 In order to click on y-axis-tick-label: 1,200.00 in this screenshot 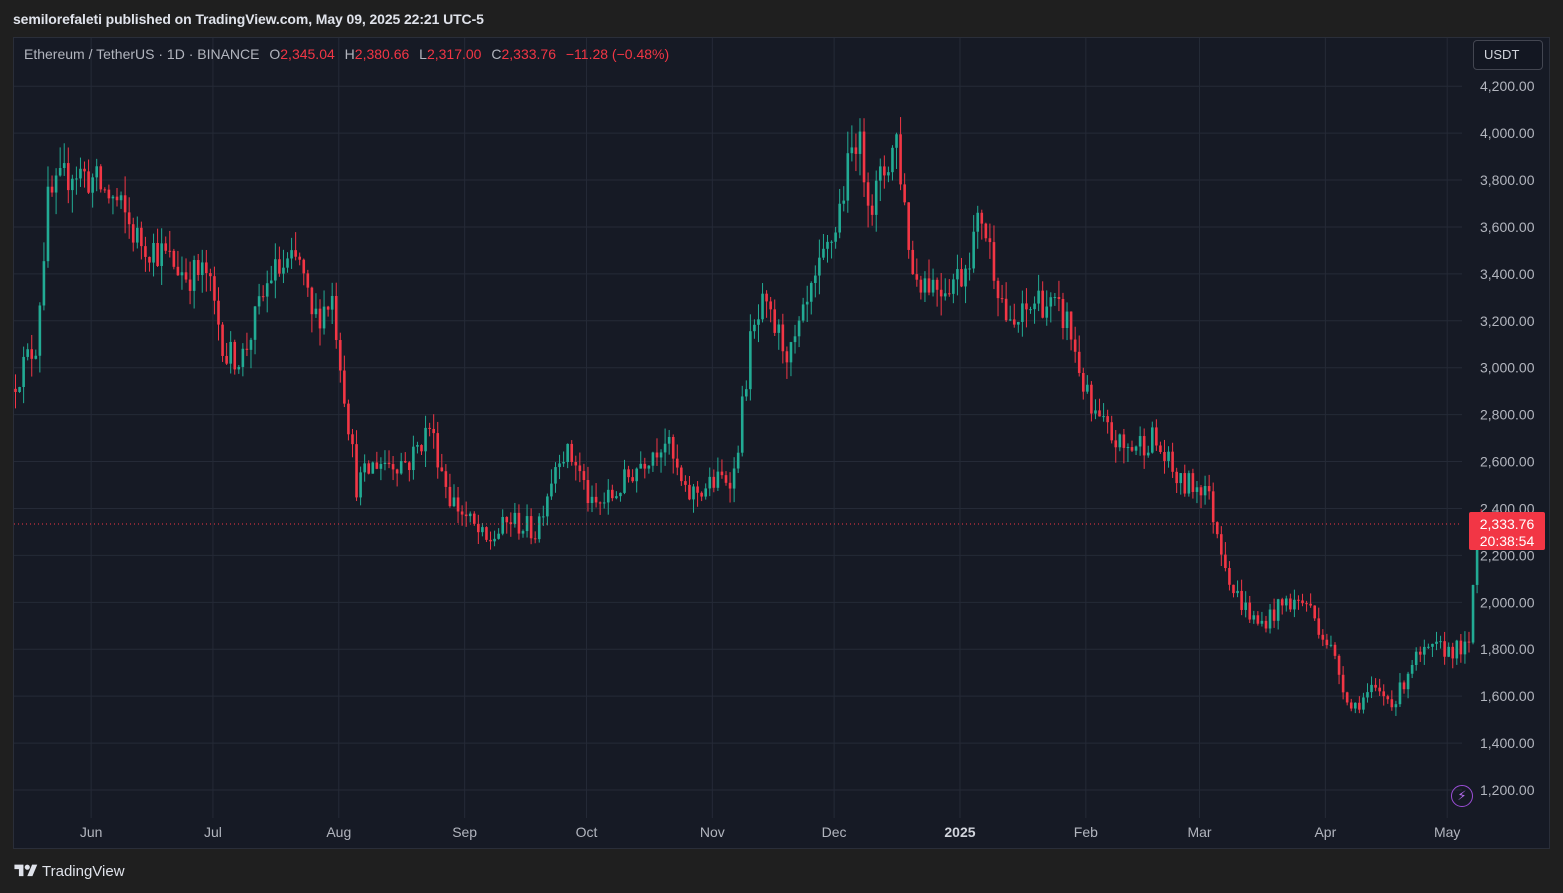, I will do `click(1507, 790)`.